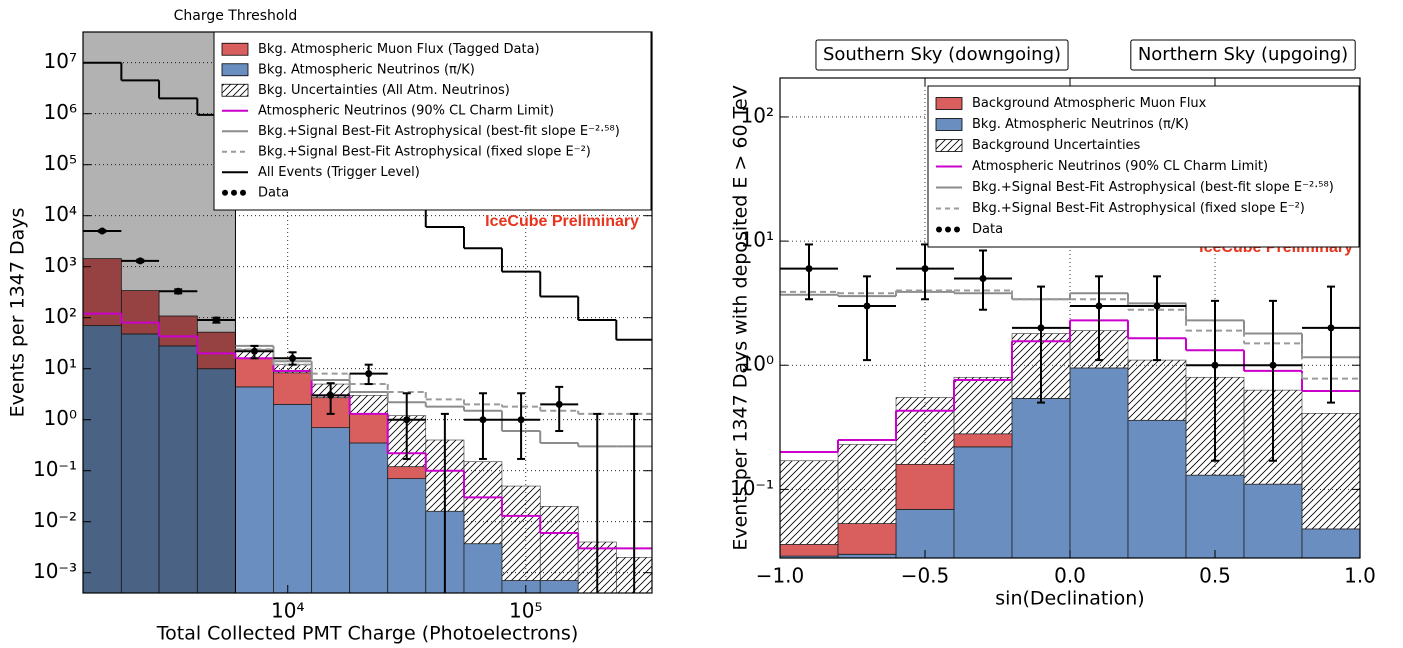  I want to click on x-tick-label: −0.5, so click(925, 576).